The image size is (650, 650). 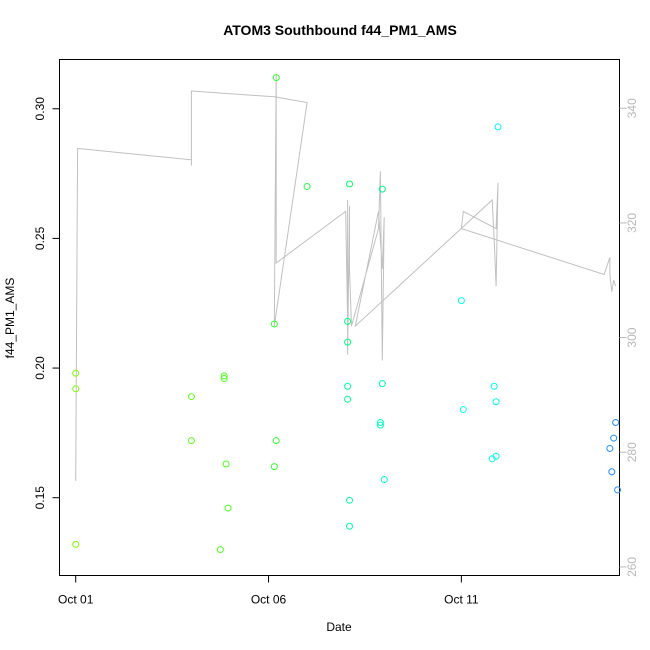 What do you see at coordinates (632, 108) in the screenshot?
I see `y2-tick-label: 340` at bounding box center [632, 108].